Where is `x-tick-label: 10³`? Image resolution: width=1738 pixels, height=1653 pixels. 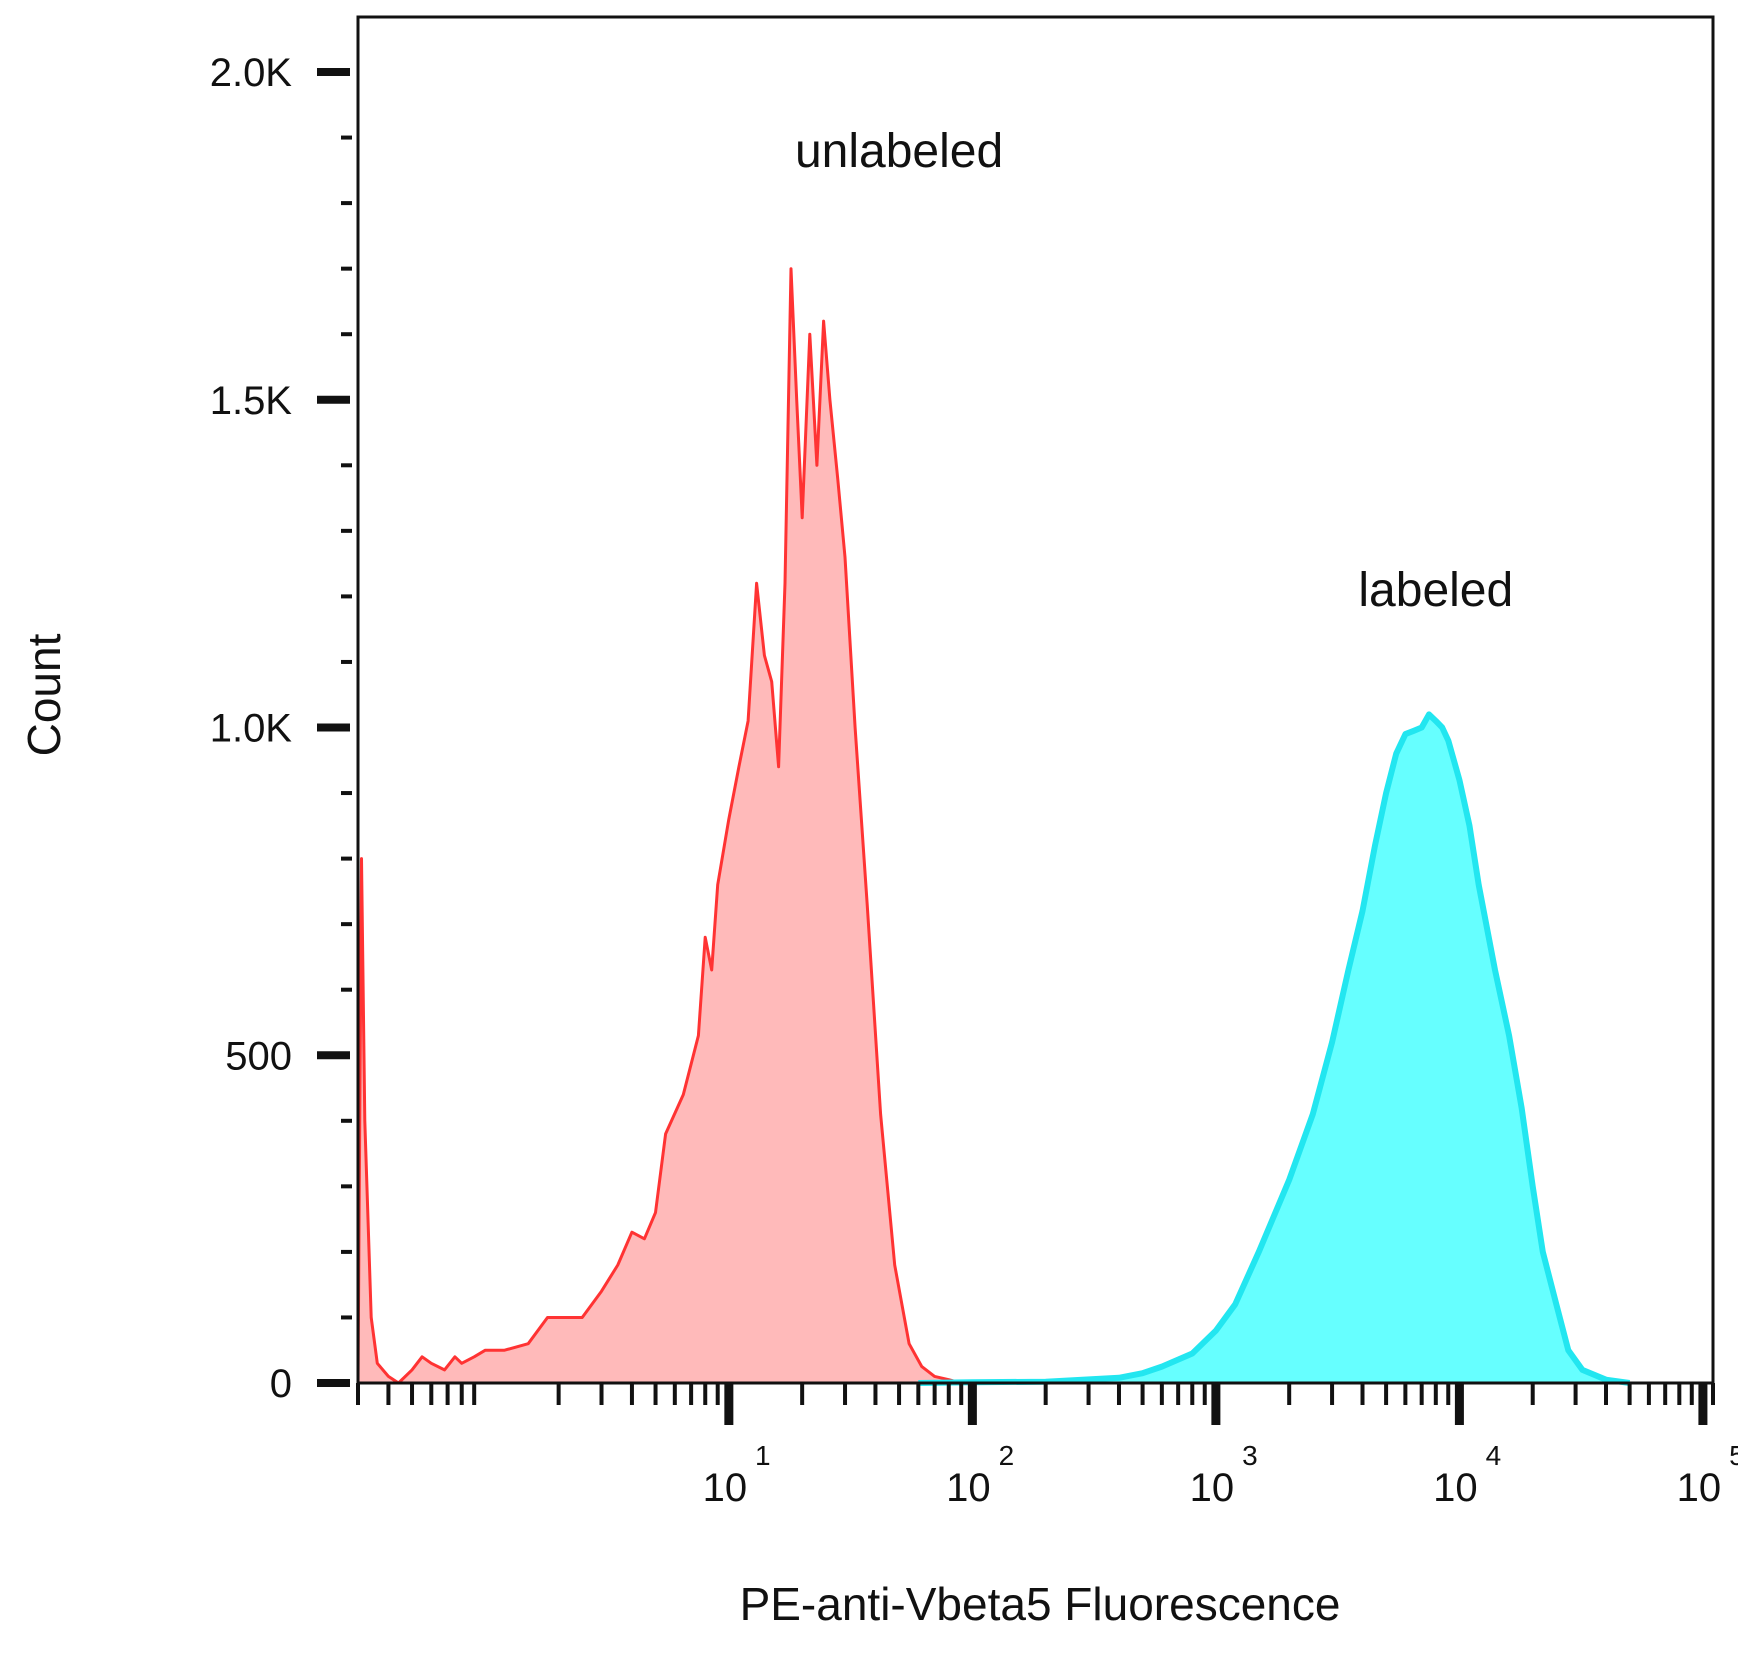
x-tick-label: 10³ is located at coordinates (1224, 1475).